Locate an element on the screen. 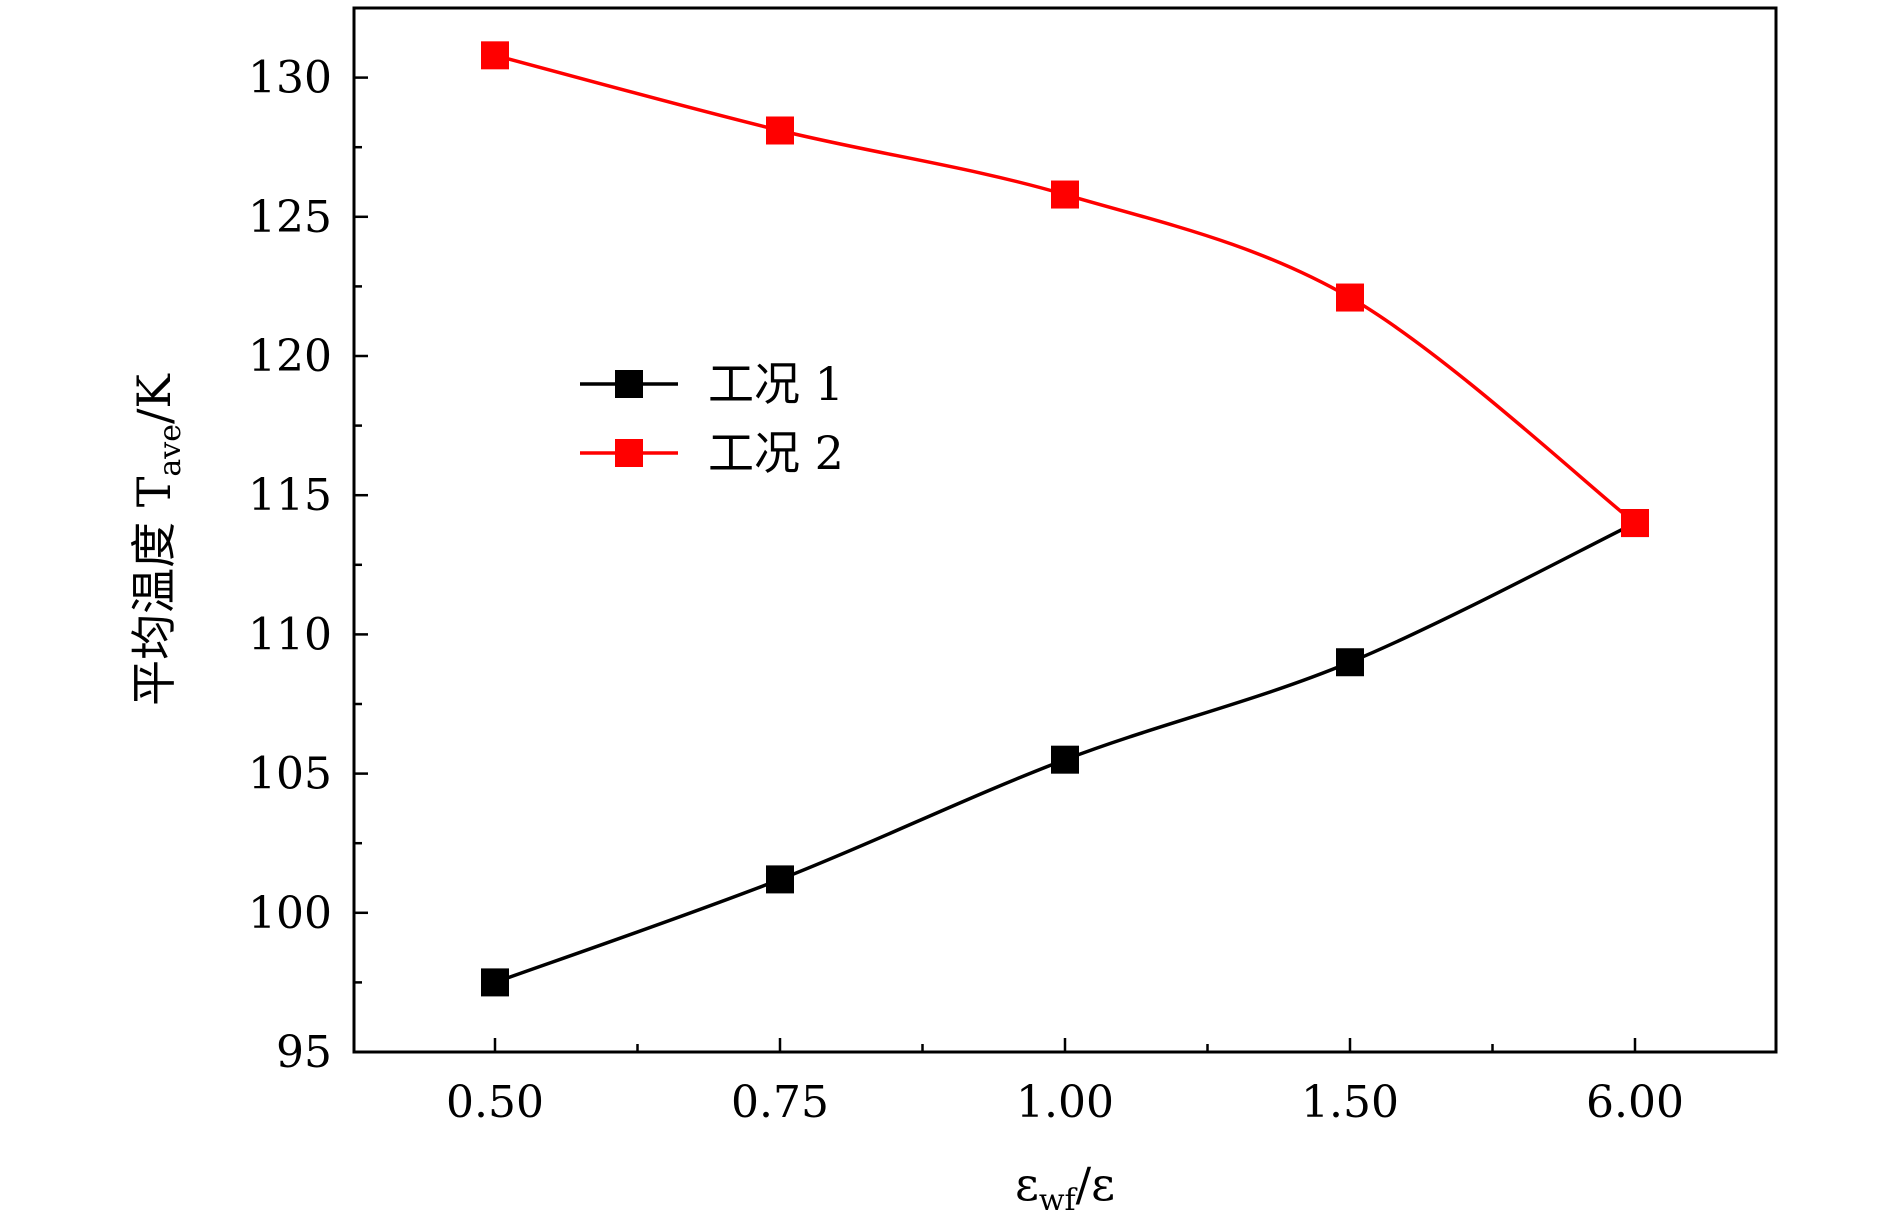 The height and width of the screenshot is (1229, 1890). y-axis-label: 平均温度 Tave/K is located at coordinates (157, 538).